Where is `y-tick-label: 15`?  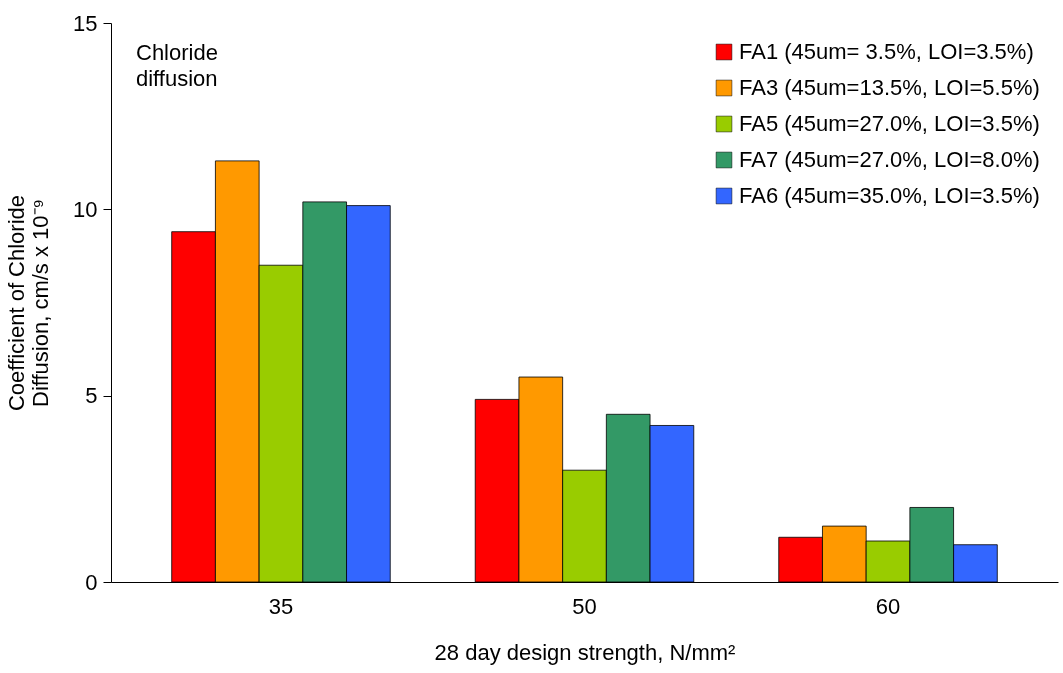 y-tick-label: 15 is located at coordinates (85, 23).